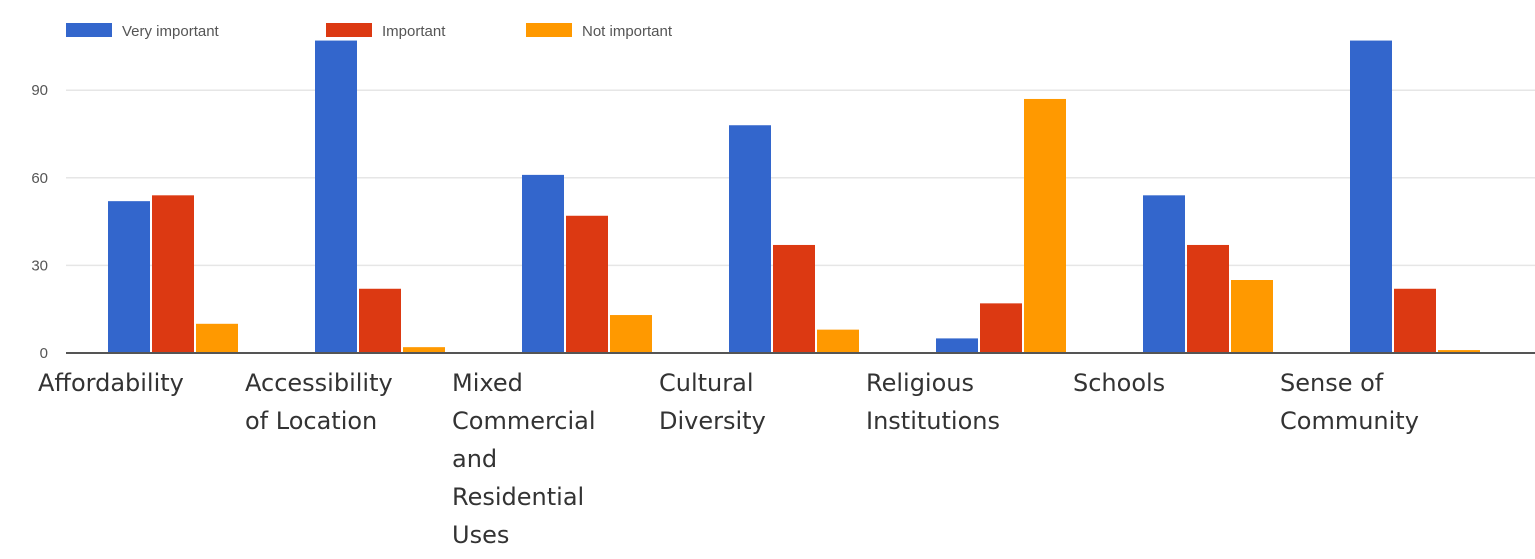  I want to click on legend-item-important: Important, so click(386, 31).